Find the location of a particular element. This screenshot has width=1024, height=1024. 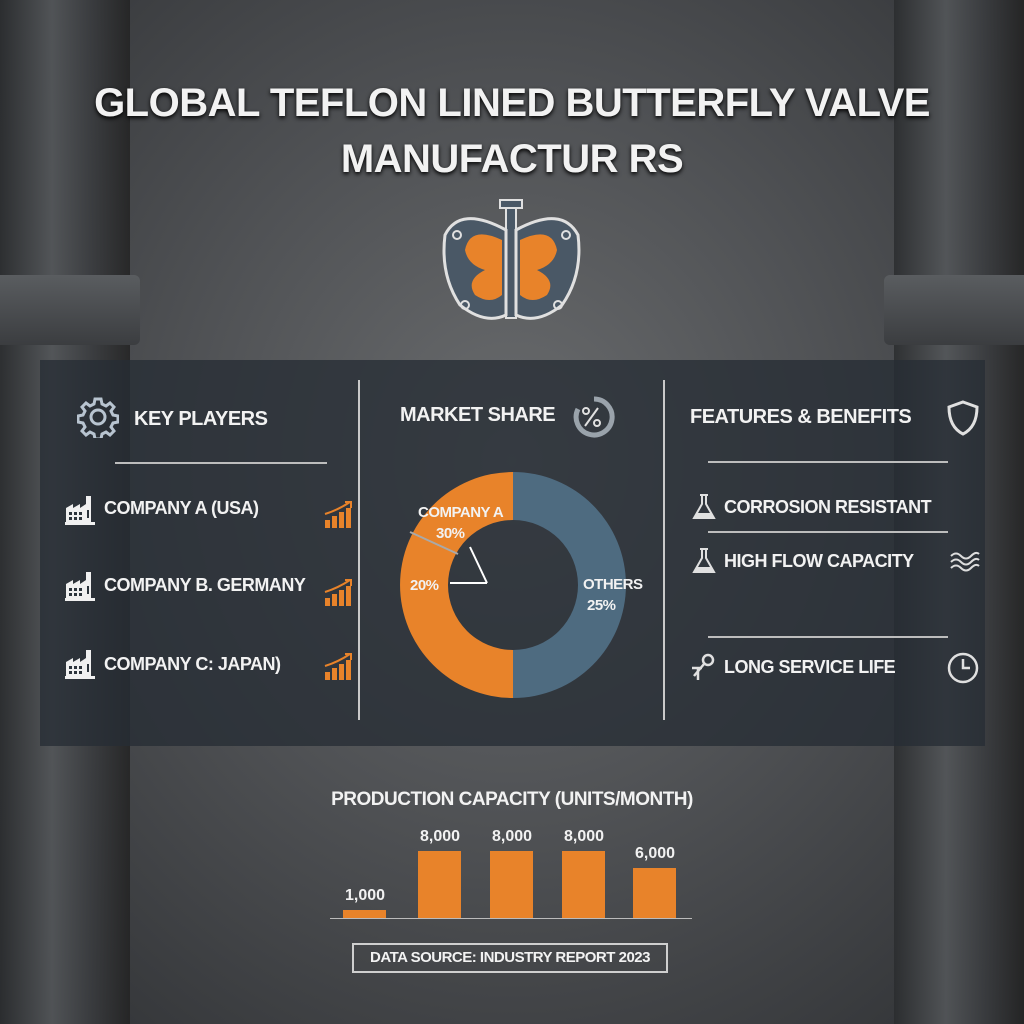

waves-icon is located at coordinates (965, 561).